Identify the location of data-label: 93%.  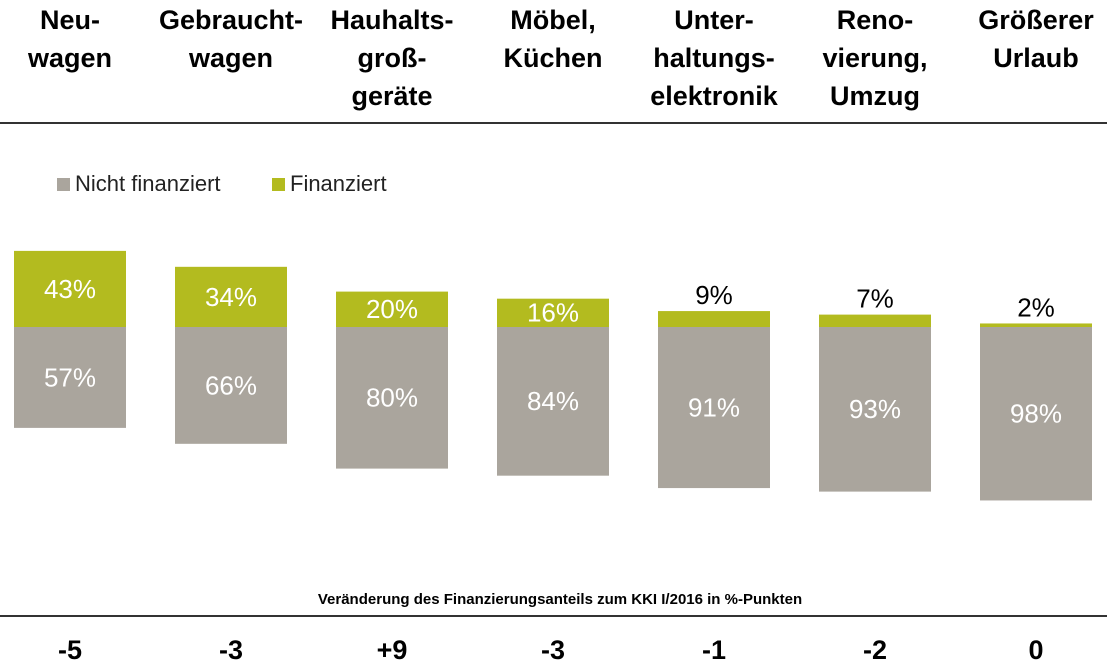
(875, 409).